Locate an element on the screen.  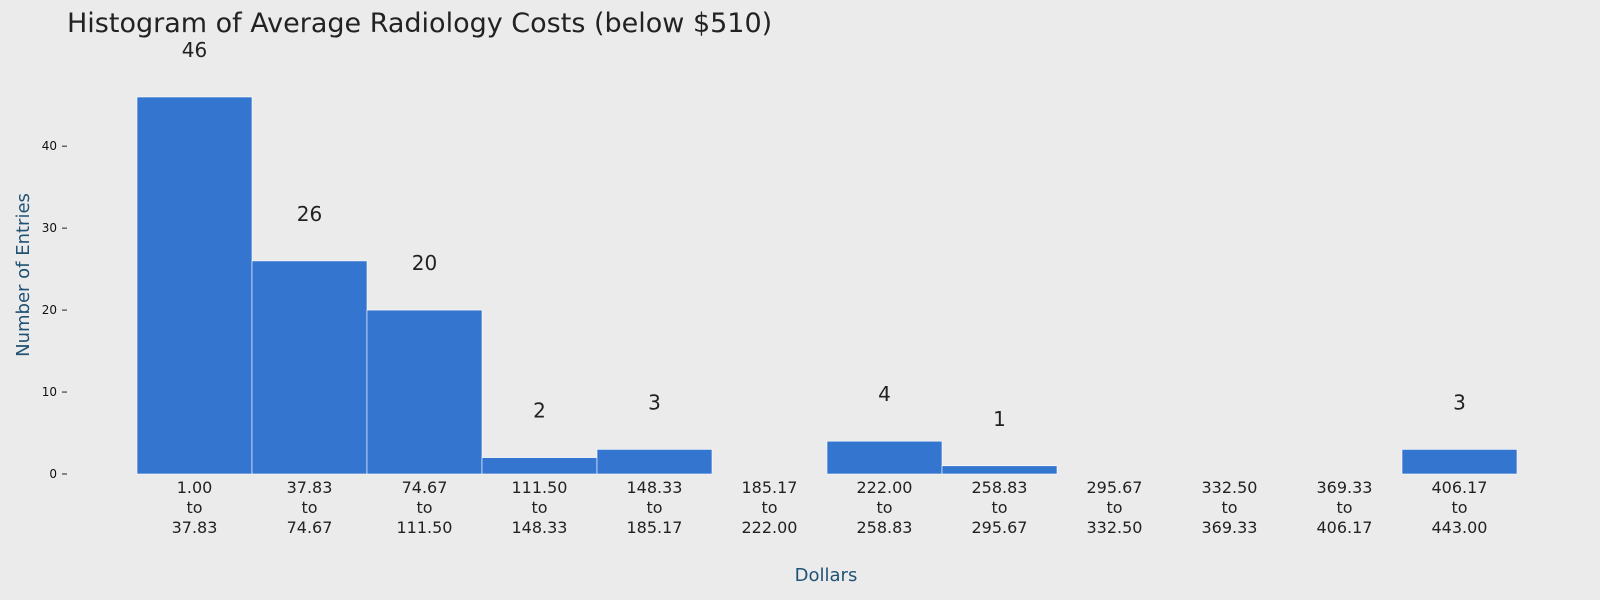
y-axis-label: Number of Entries is located at coordinates (23, 275).